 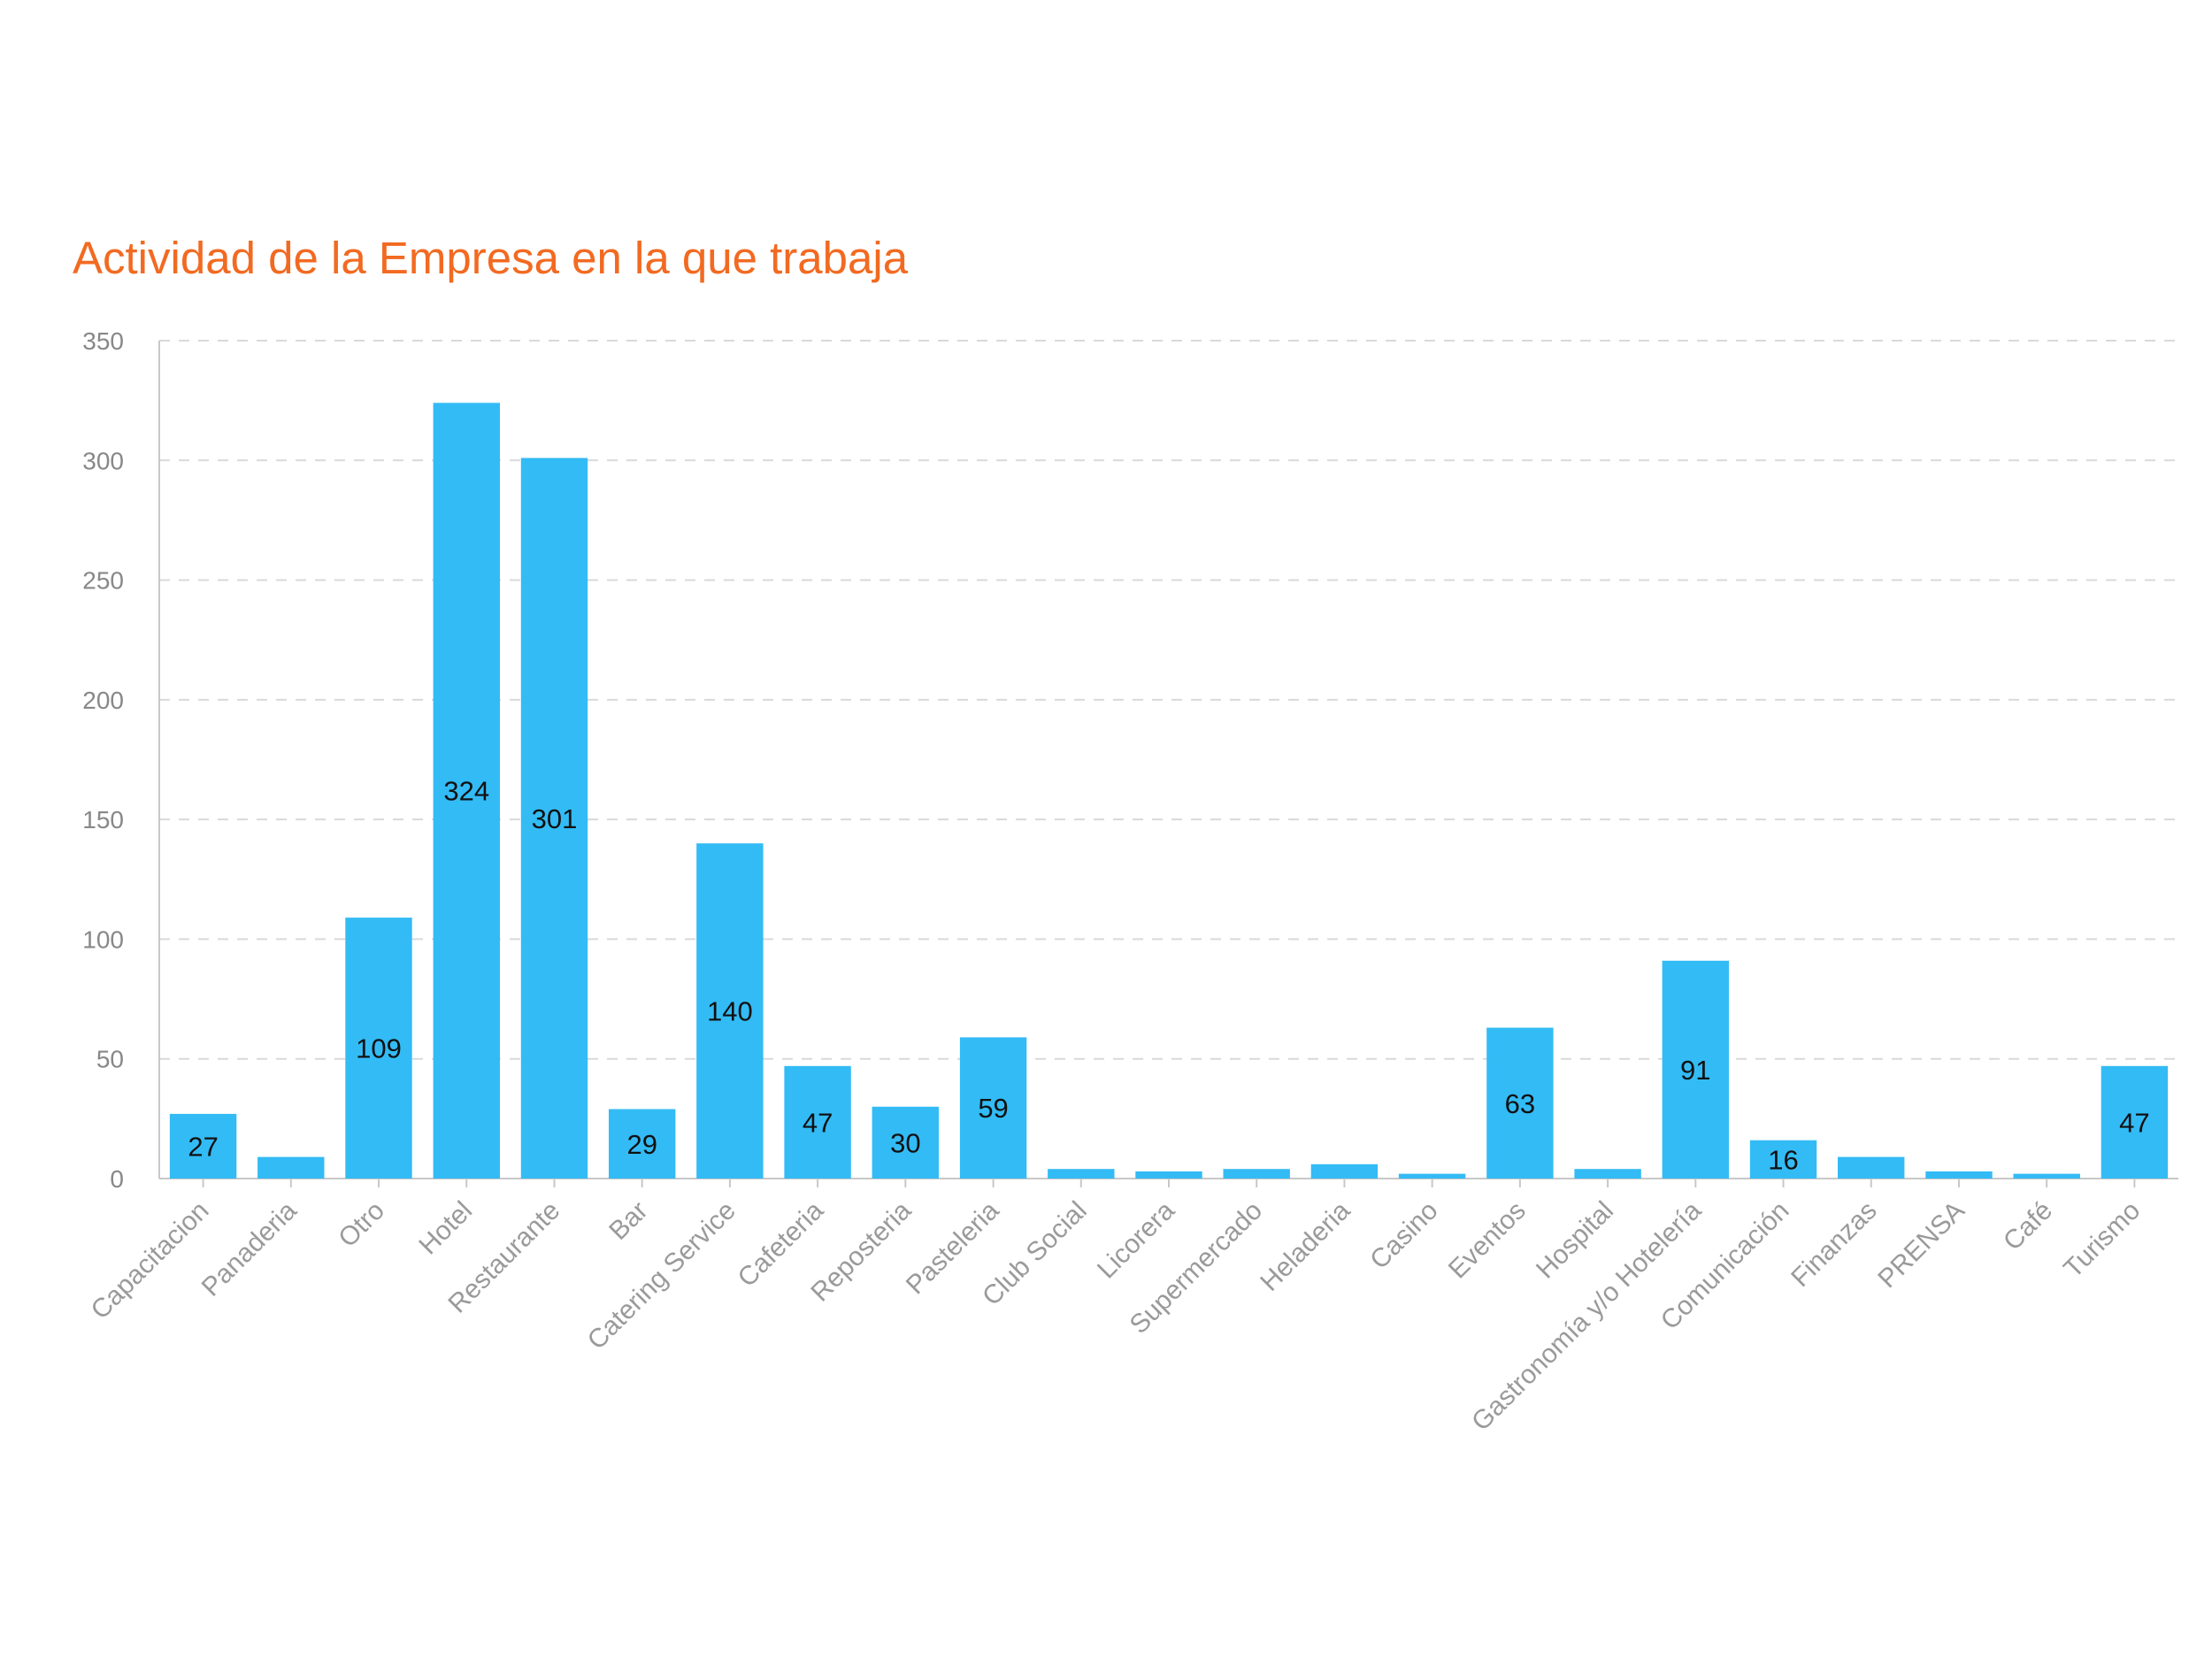 I want to click on bar-value-label: 324, so click(x=466, y=791).